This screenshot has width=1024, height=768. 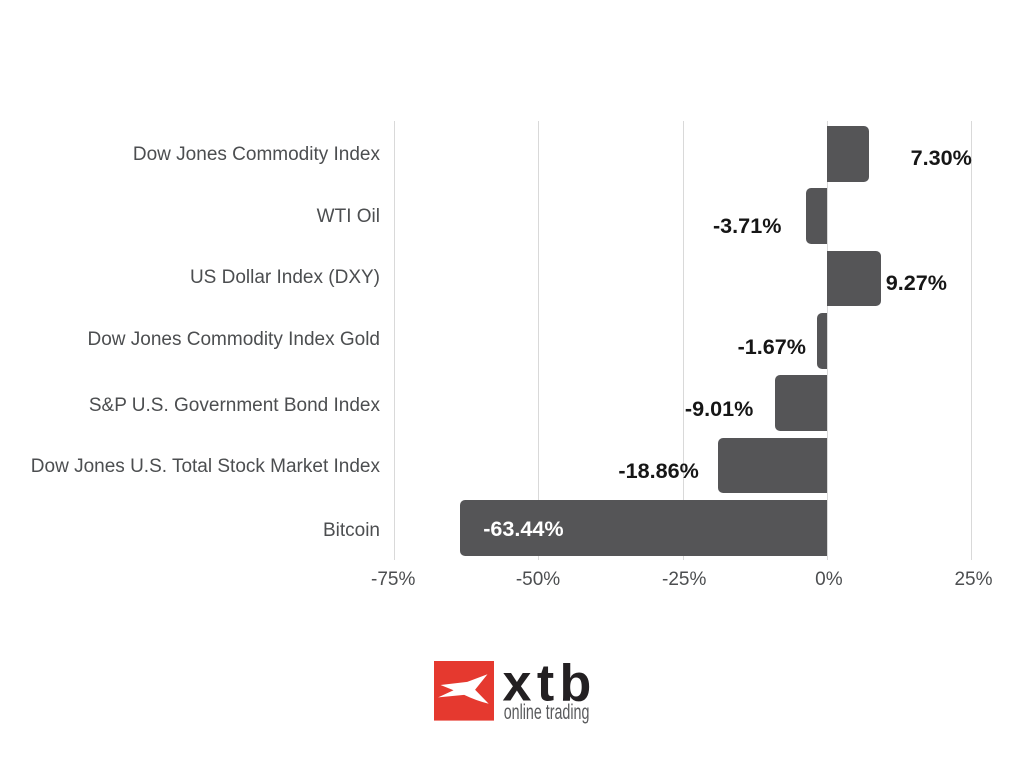 What do you see at coordinates (550, 684) in the screenshot?
I see `svg-text: xtb` at bounding box center [550, 684].